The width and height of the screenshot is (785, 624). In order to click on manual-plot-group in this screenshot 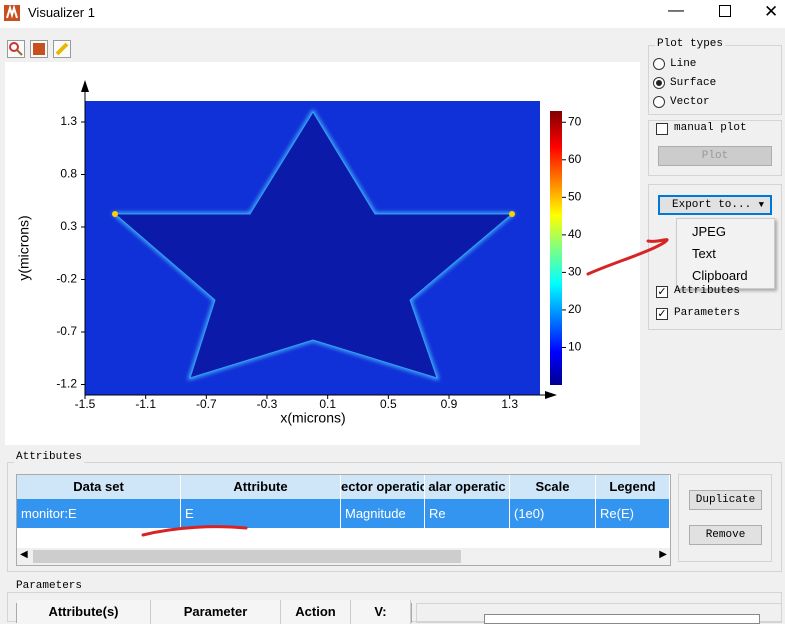, I will do `click(715, 148)`.